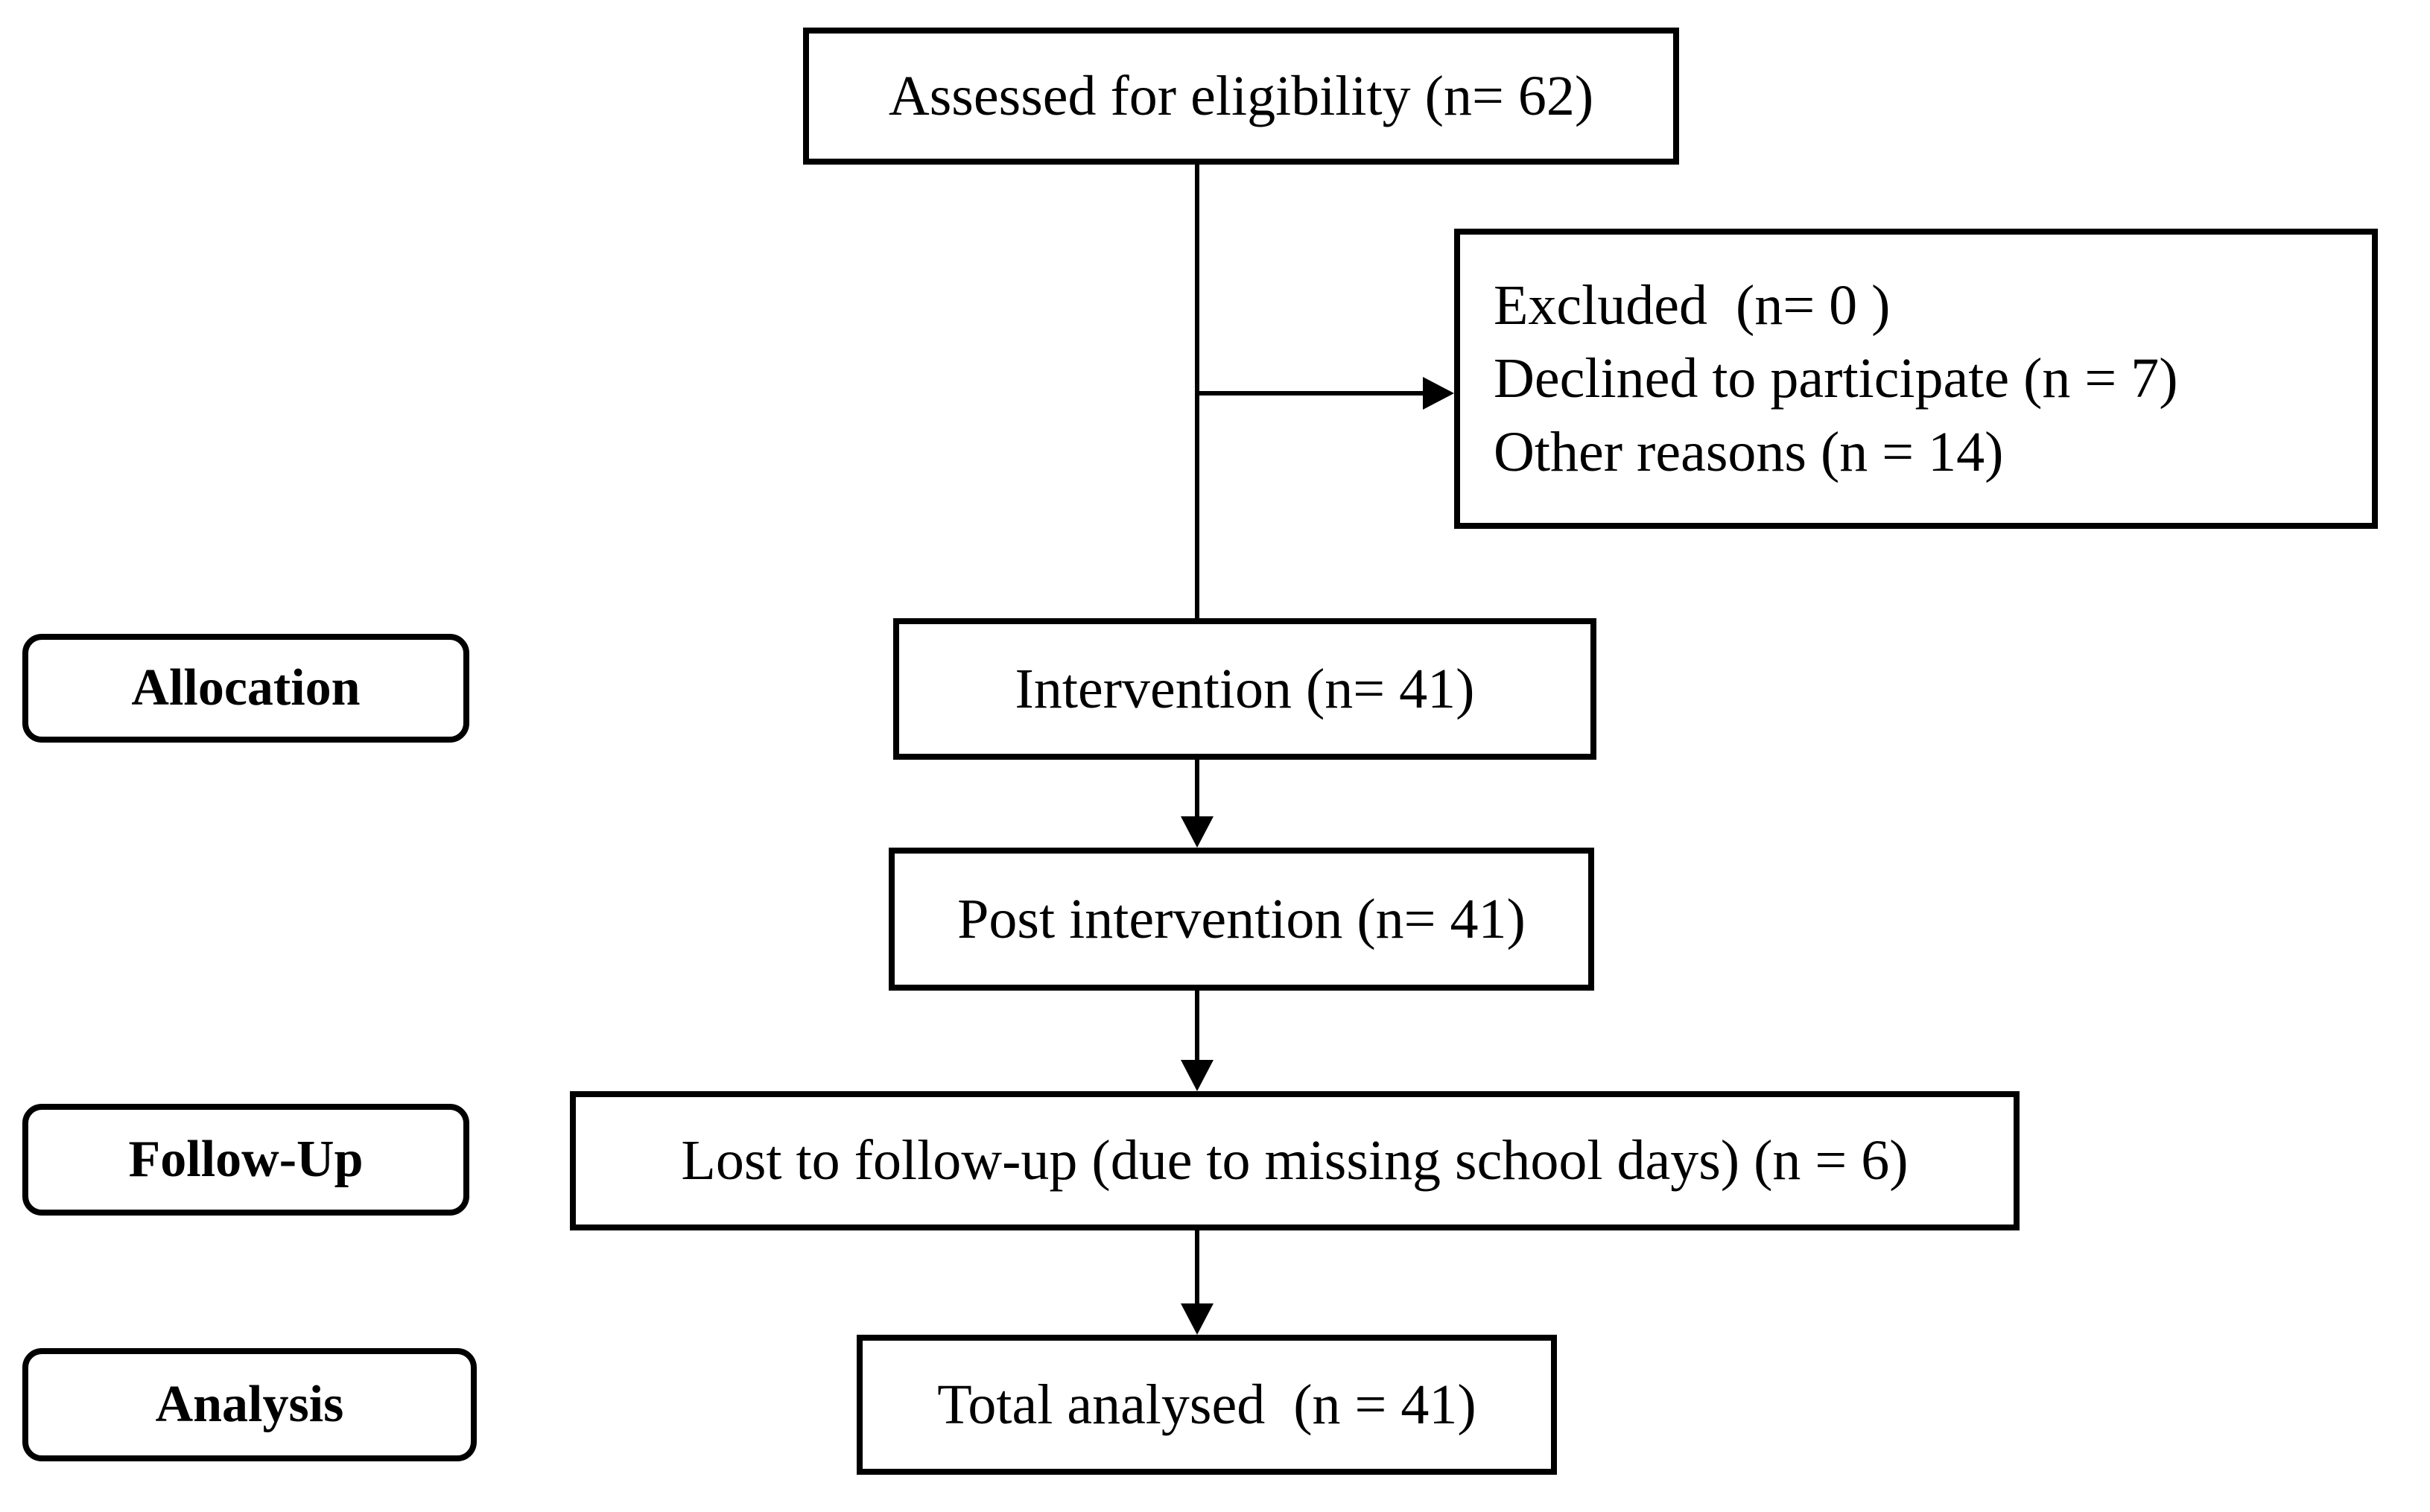 This screenshot has height=1512, width=2430. Describe the element at coordinates (245, 688) in the screenshot. I see `allocation-stage-label: Allocation` at that location.